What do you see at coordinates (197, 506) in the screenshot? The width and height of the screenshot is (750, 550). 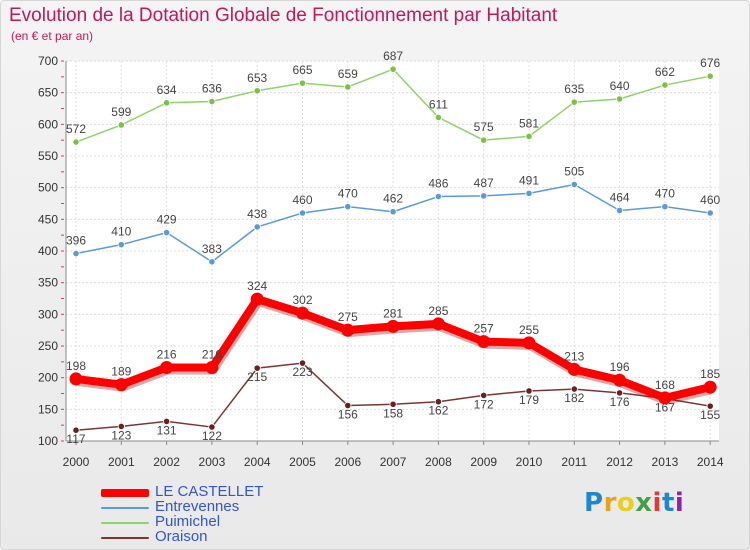 I see `legend-label: Entrevennes` at bounding box center [197, 506].